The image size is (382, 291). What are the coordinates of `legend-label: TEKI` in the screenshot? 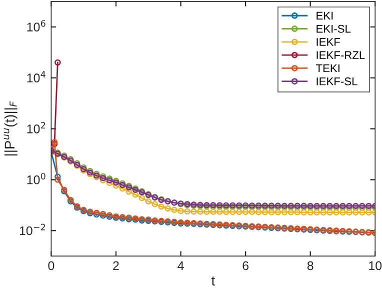 It's located at (328, 68).